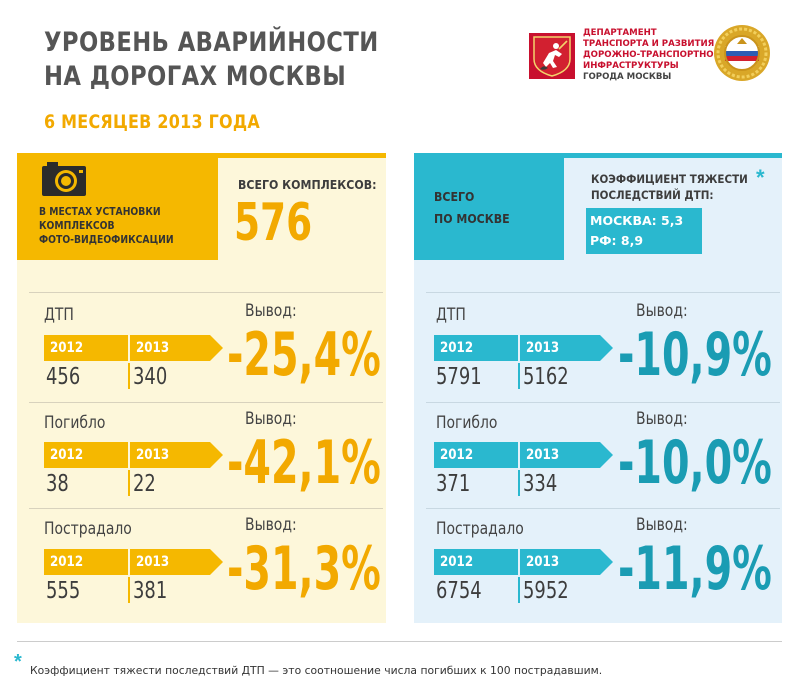  I want to click on severity-coefficient-label: КОЭФФИЦИЕНТ ТЯЖЕСТИ ПОСЛЕДСТВИЙ ДТП:, so click(669, 187).